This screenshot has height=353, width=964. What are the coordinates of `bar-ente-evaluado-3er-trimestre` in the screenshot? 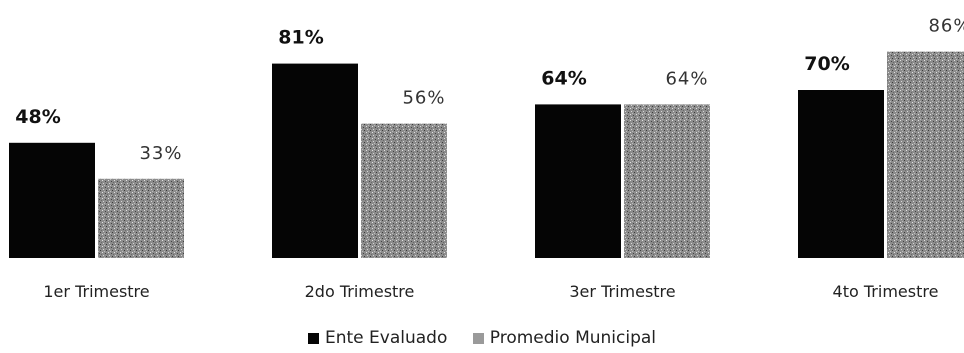 It's located at (578, 181).